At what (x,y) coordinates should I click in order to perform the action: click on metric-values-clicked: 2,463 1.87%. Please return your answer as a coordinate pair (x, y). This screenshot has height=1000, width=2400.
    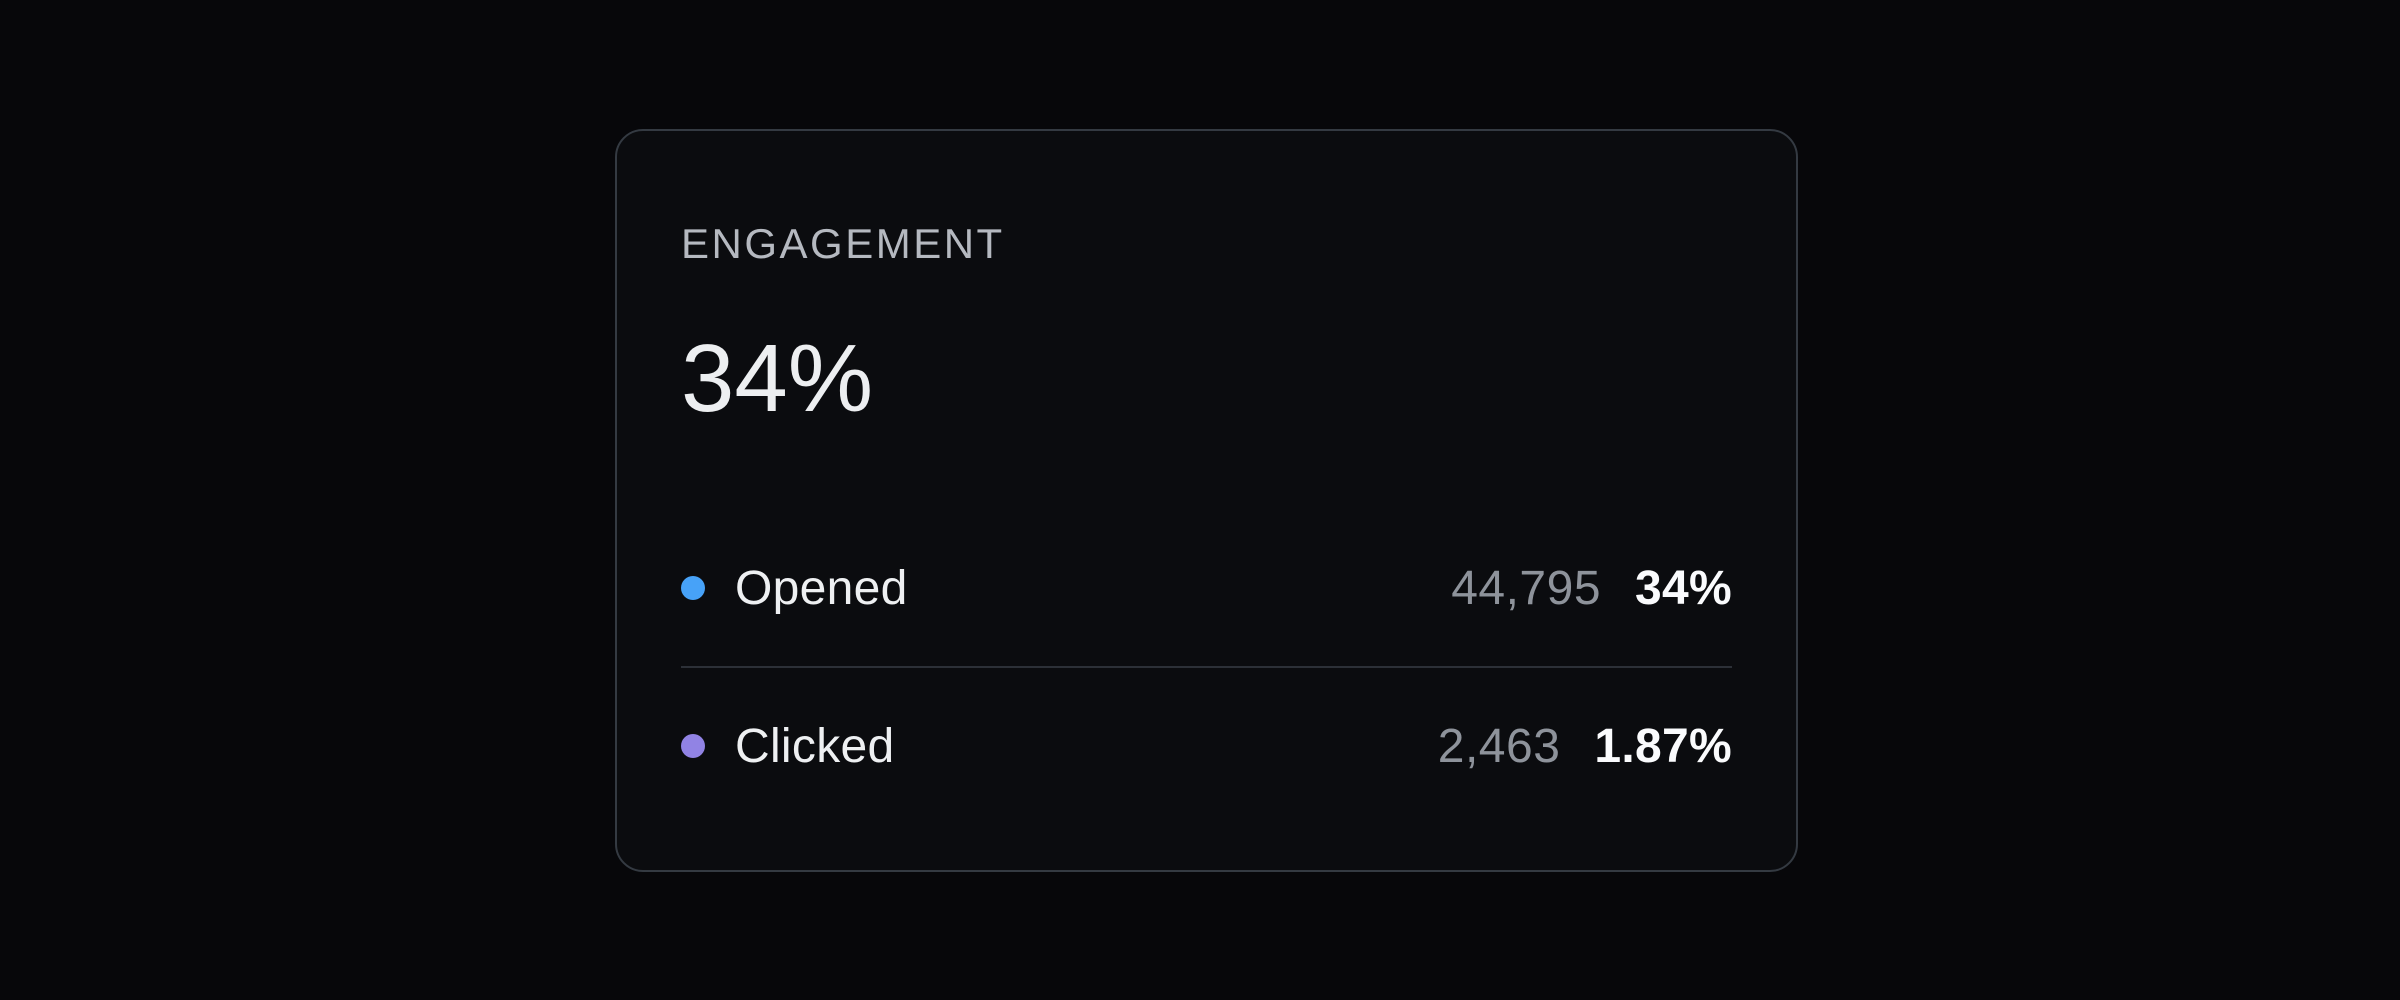
    Looking at the image, I should click on (1585, 746).